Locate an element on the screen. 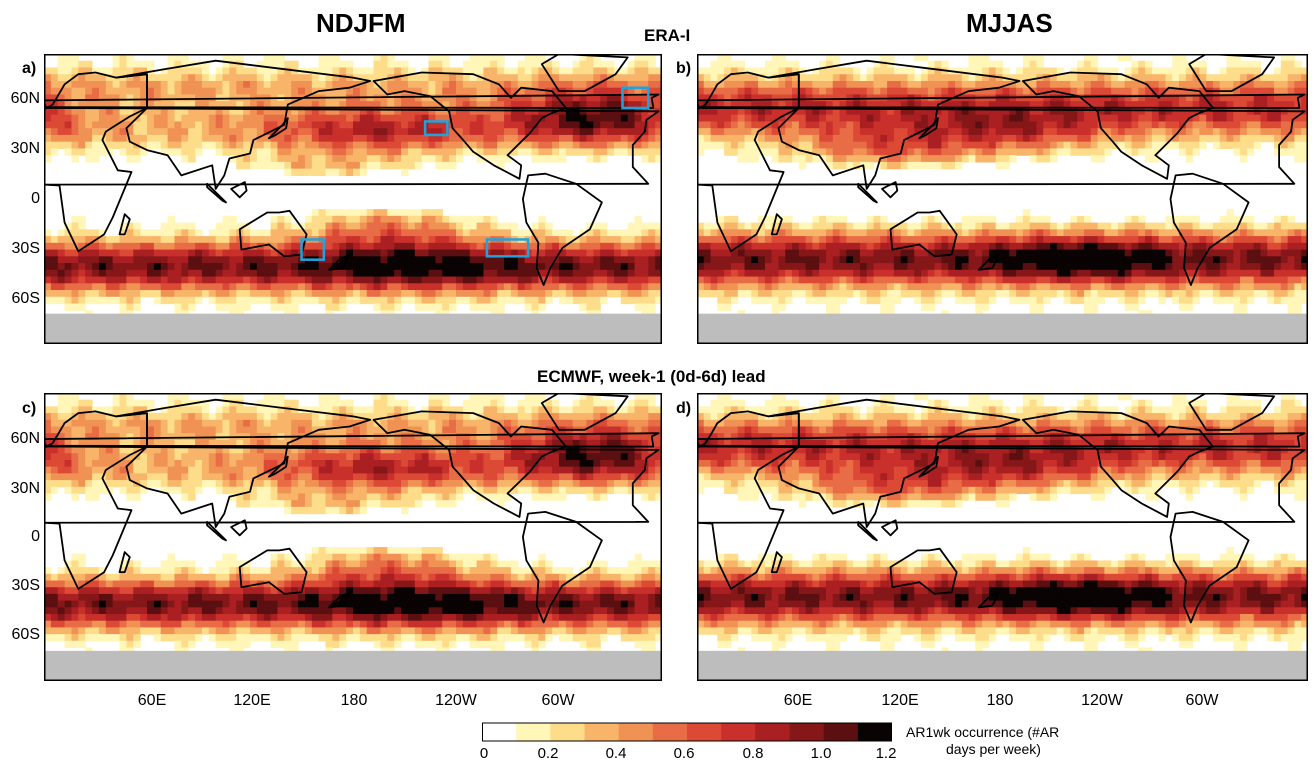  lat-label-0-bottom: 0 is located at coordinates (35, 536).